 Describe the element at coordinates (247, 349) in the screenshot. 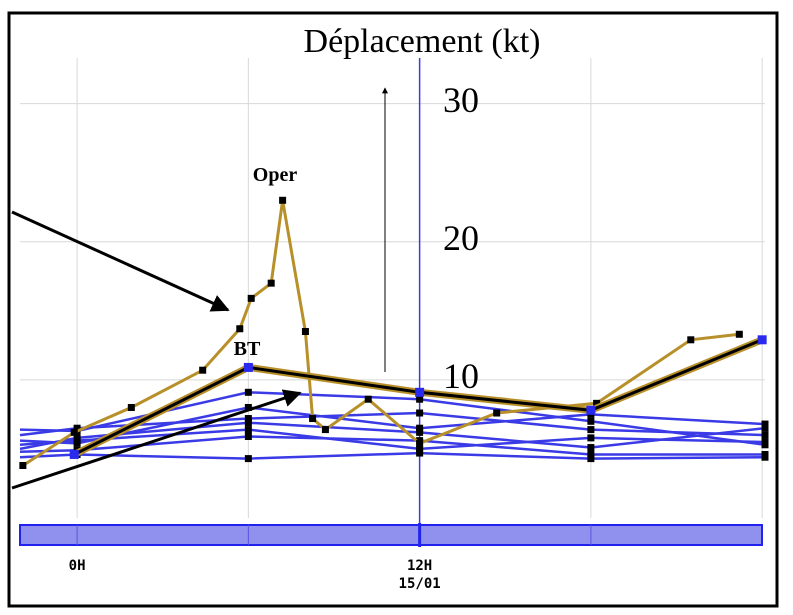

I see `annotation: BT` at that location.